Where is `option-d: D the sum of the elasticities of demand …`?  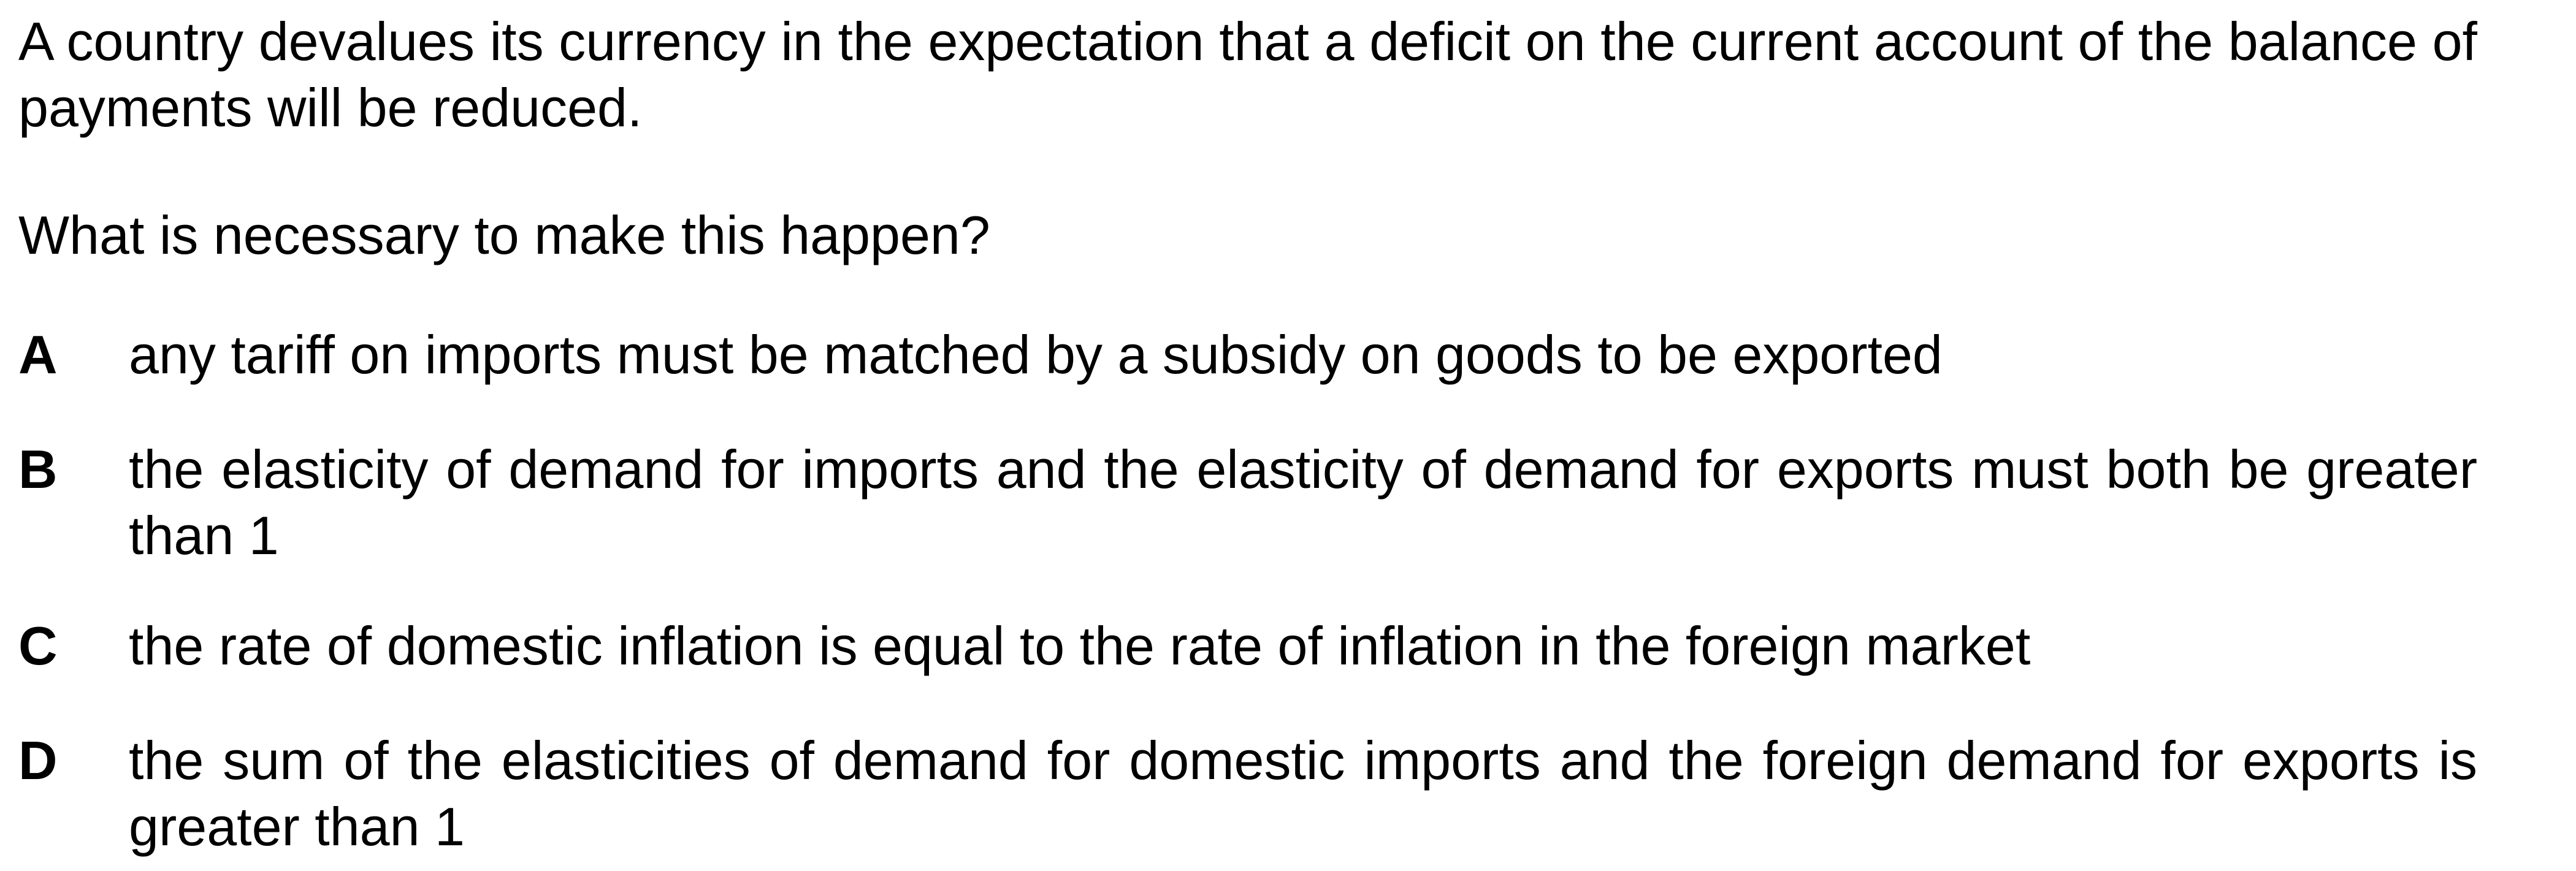
option-d: D the sum of the elasticities of demand … is located at coordinates (1247, 794).